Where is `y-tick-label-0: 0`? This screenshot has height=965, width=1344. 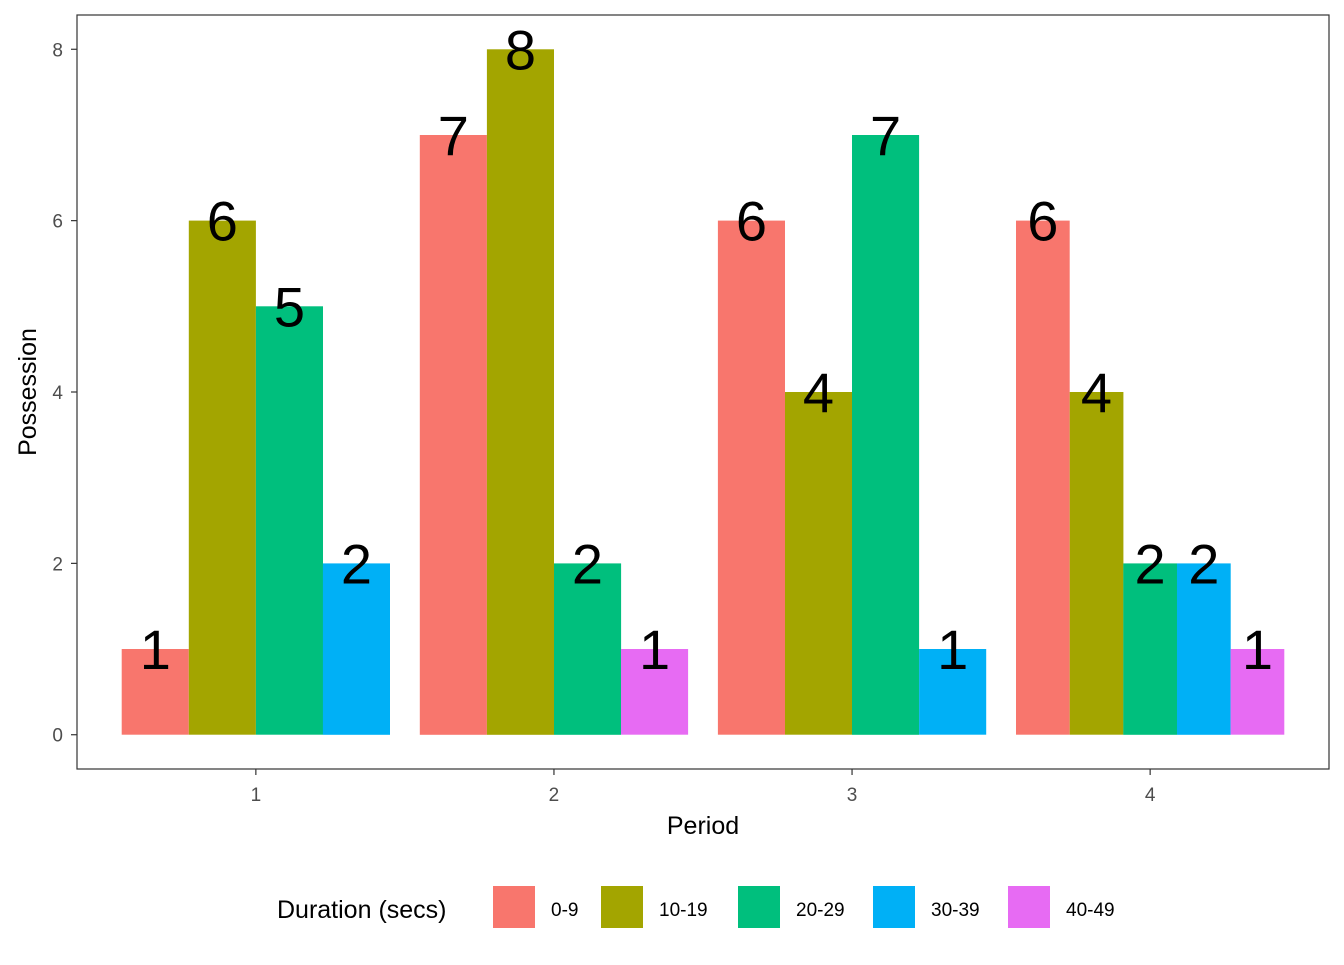
y-tick-label-0: 0 is located at coordinates (57, 736).